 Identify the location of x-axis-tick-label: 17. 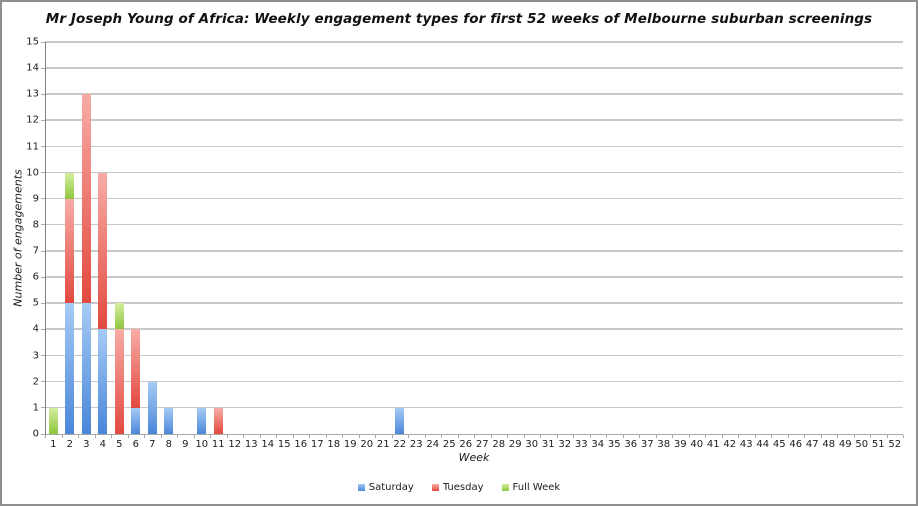
(317, 444).